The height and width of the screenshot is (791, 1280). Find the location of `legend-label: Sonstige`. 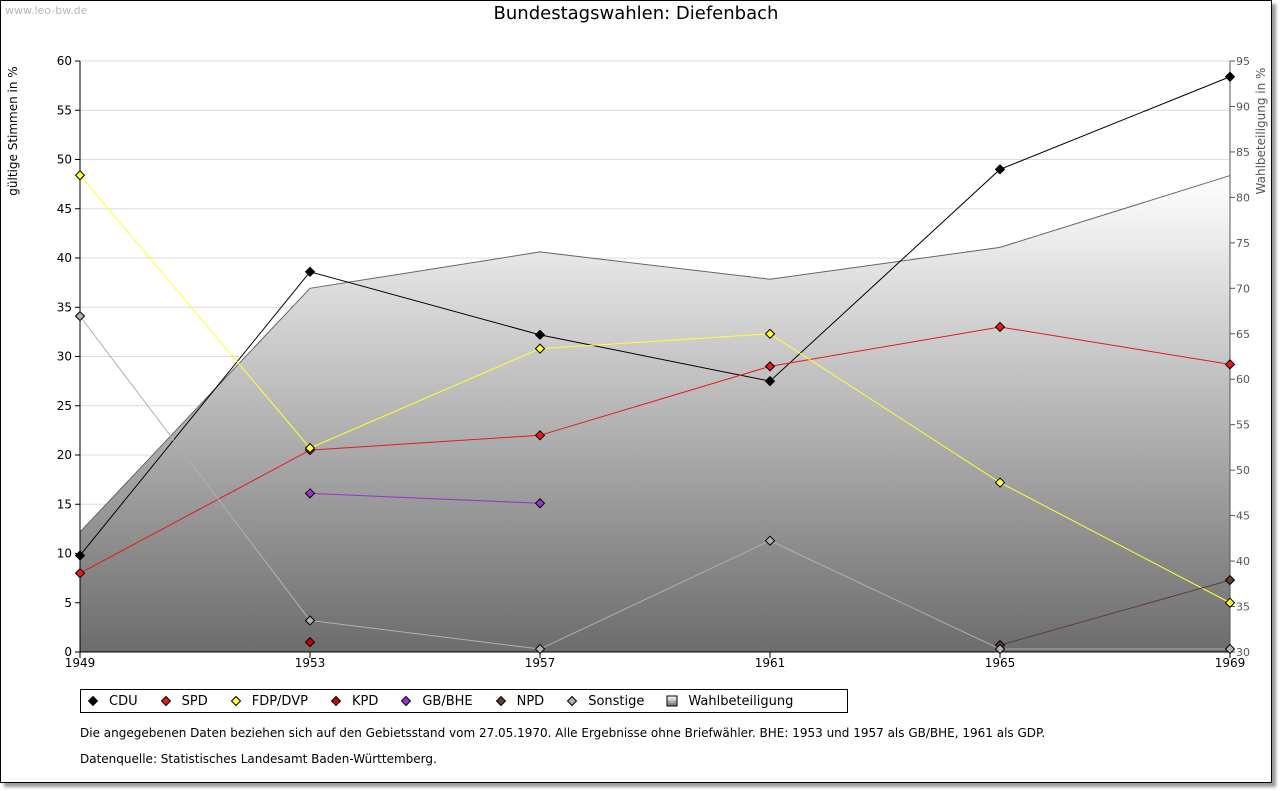

legend-label: Sonstige is located at coordinates (616, 701).